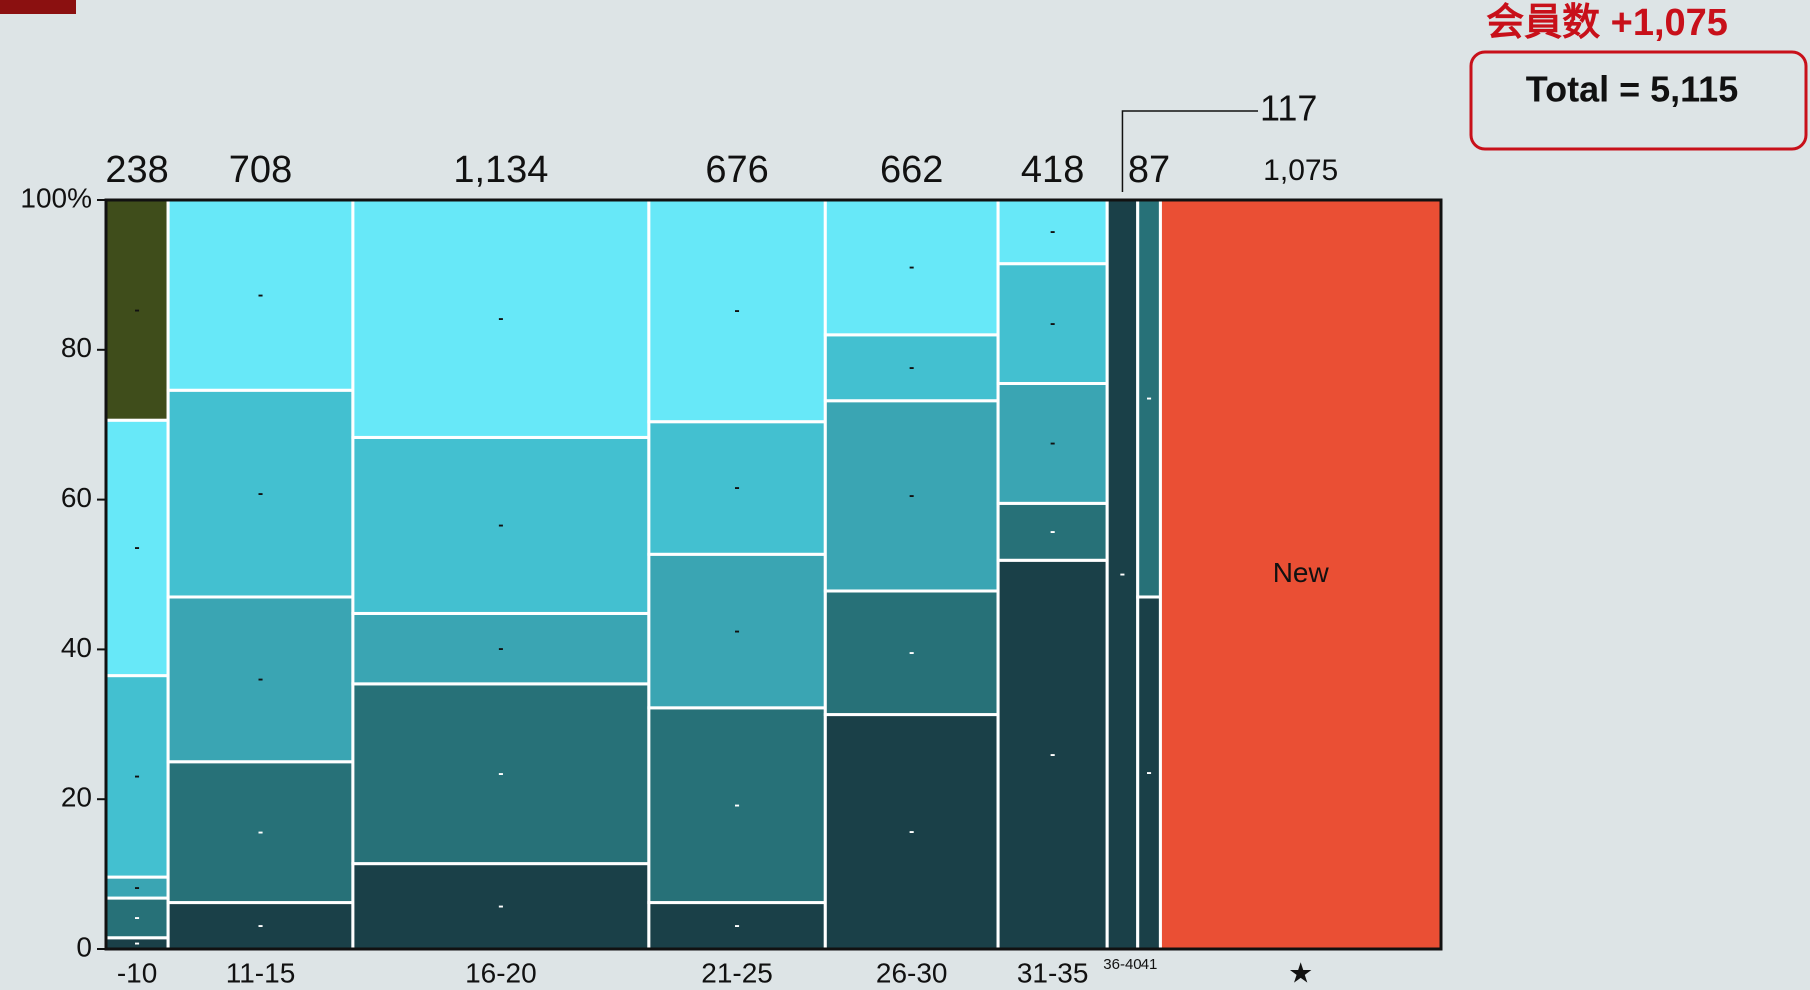 This screenshot has width=1810, height=990. I want to click on header-title: 会員数 +1,075, so click(1607, 23).